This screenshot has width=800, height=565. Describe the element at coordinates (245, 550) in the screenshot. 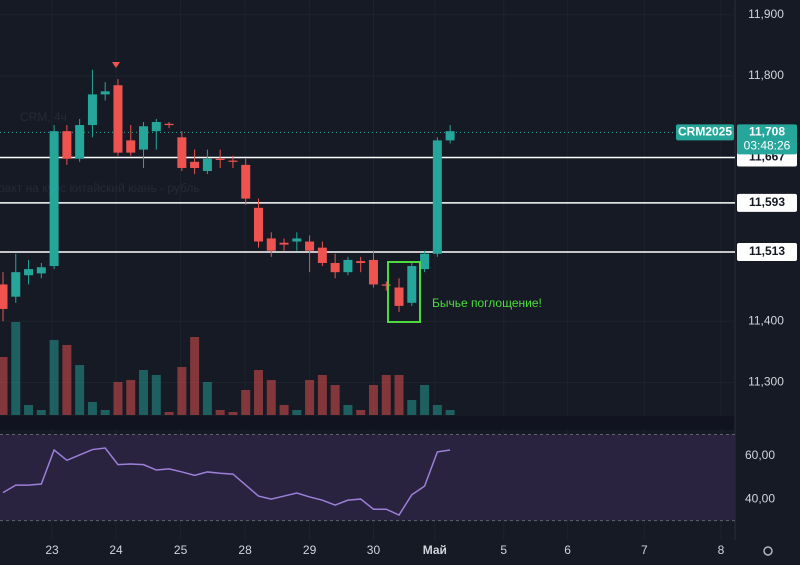

I see `x-tick-label: 28` at that location.